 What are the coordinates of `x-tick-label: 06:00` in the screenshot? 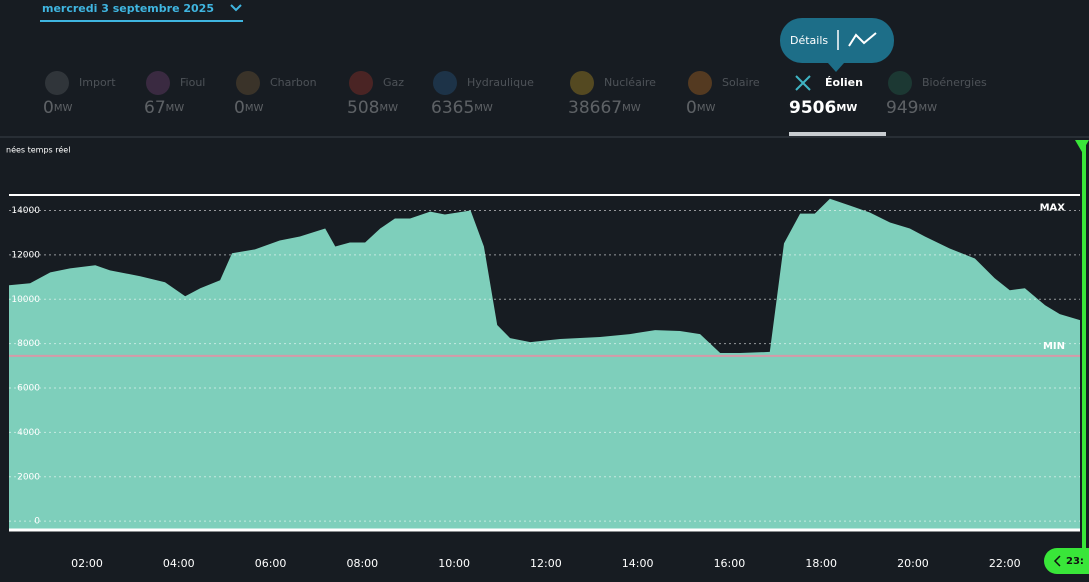 It's located at (271, 563).